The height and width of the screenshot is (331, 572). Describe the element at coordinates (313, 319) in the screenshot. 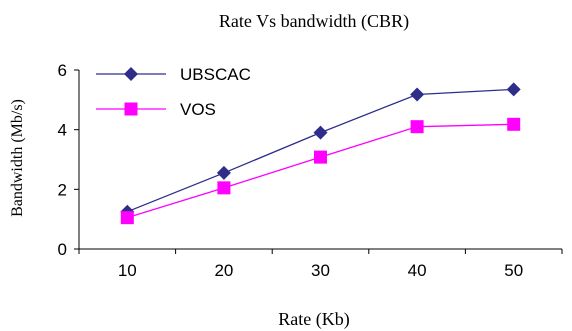

I see `x-axis-label: Rate (Kb)` at that location.